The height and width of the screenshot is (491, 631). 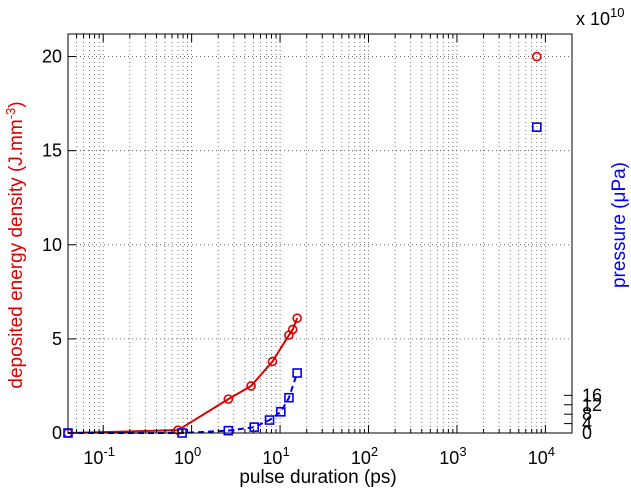 What do you see at coordinates (52, 57) in the screenshot?
I see `y-left-tick-label: 20` at bounding box center [52, 57].